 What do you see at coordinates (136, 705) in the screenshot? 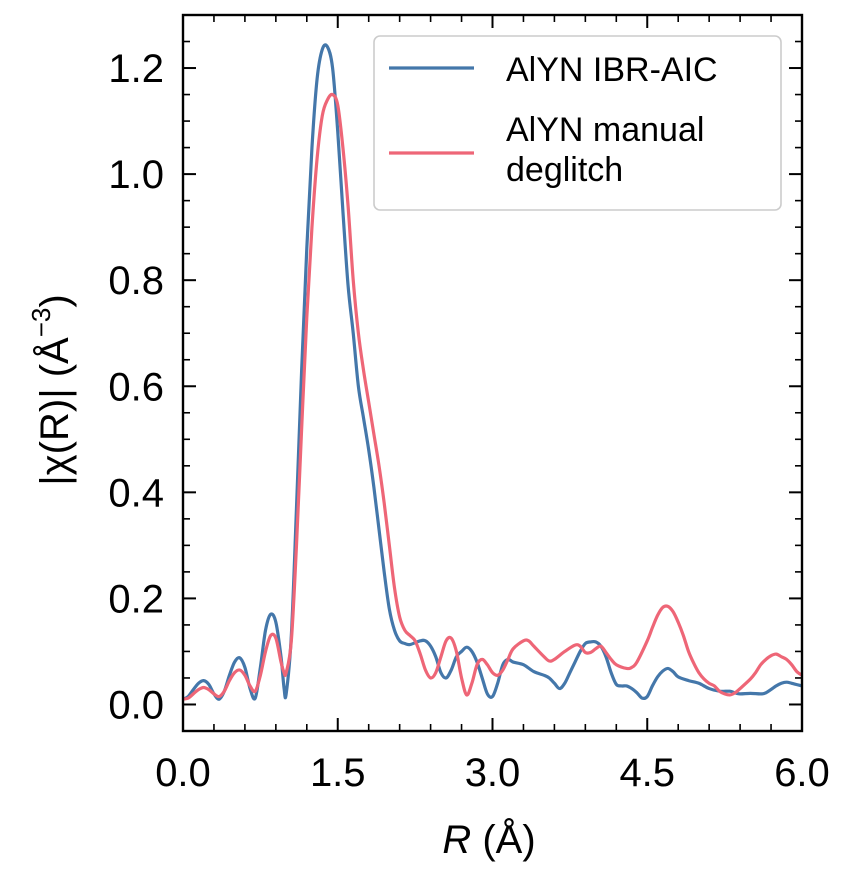
I see `y-tick-label: 0.0` at bounding box center [136, 705].